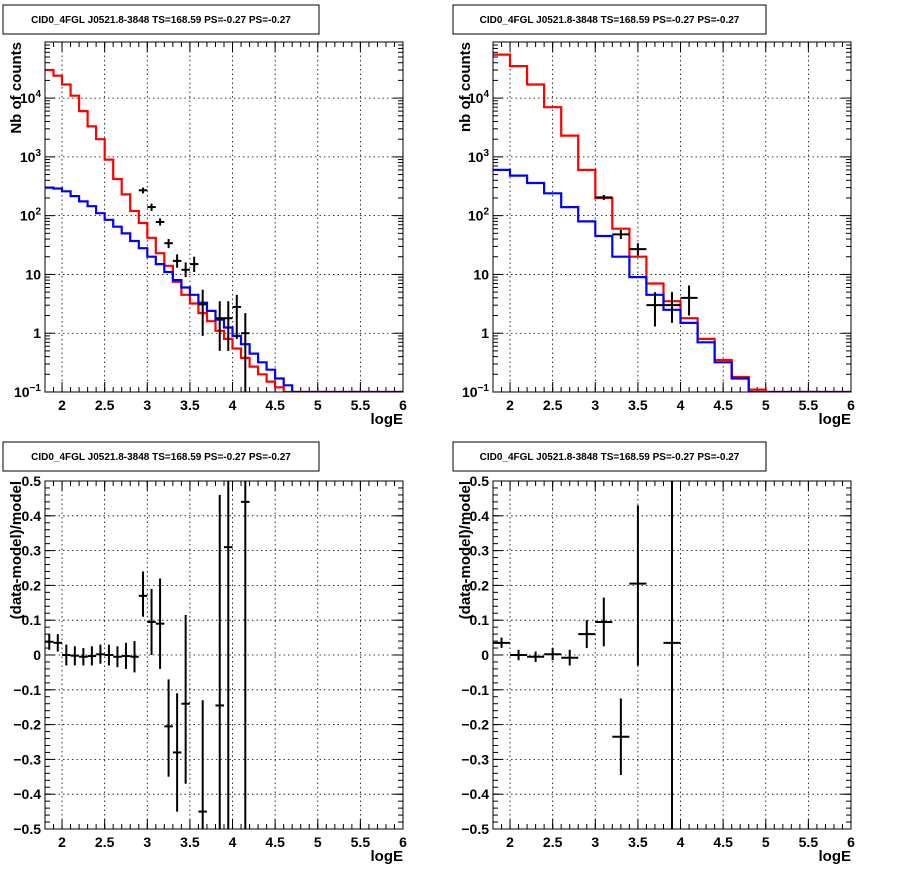 The width and height of the screenshot is (898, 875). I want to click on y-tick-label: 10⁻¹, so click(475, 391).